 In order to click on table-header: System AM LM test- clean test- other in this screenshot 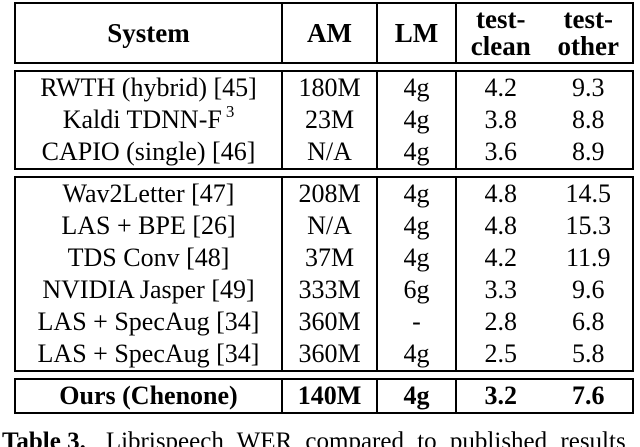, I will do `click(324, 33)`.